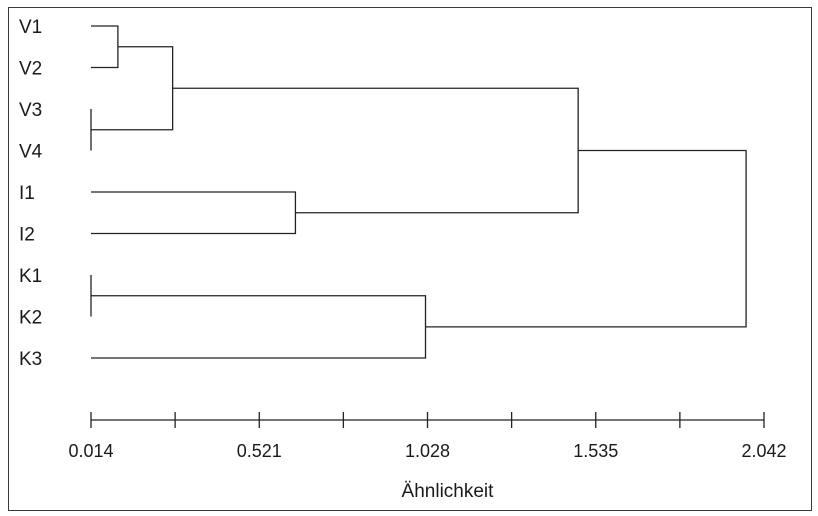 The height and width of the screenshot is (516, 818). Describe the element at coordinates (586, 238) in the screenshot. I see `merge-link-n8` at that location.